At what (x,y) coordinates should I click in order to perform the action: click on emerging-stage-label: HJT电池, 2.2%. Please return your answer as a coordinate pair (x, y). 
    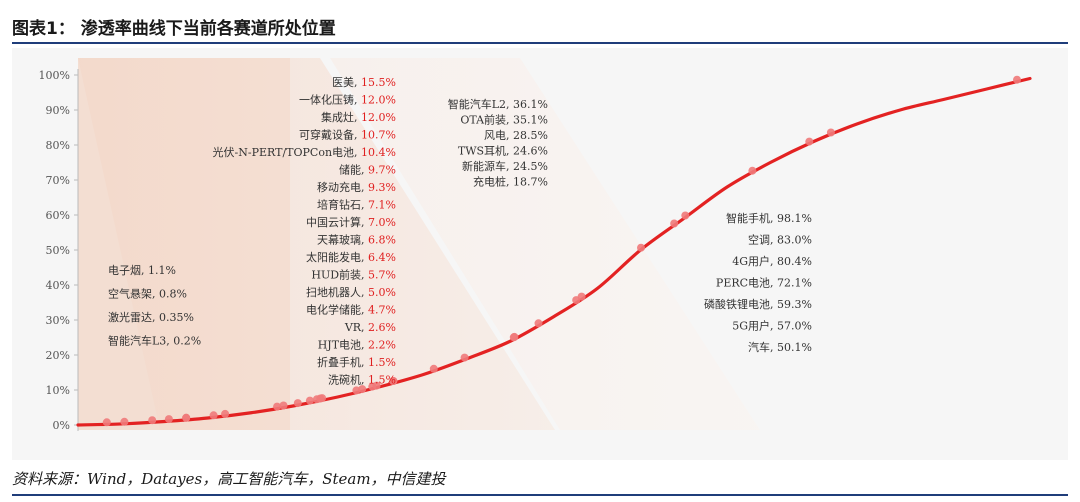
    Looking at the image, I should click on (357, 345).